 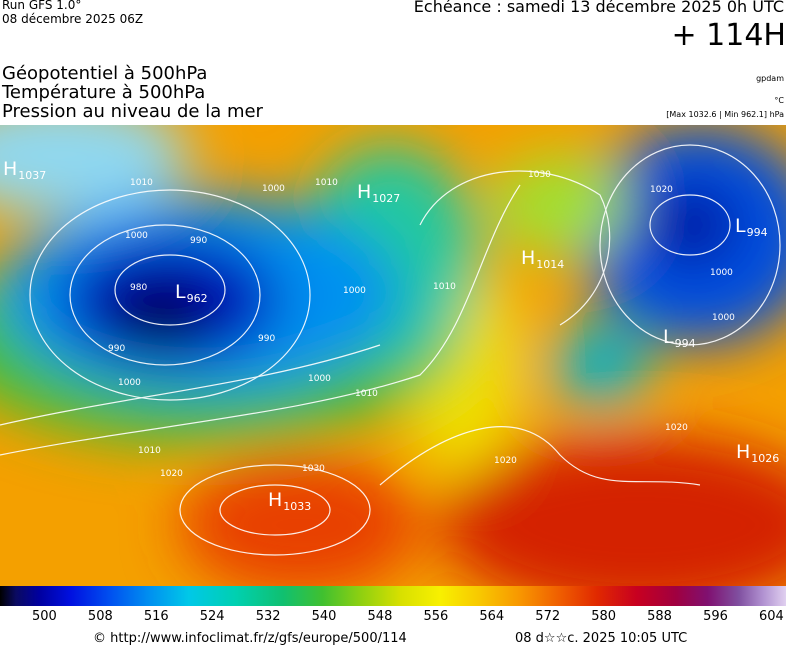 What do you see at coordinates (771, 616) in the screenshot?
I see `colorbar-label: 604` at bounding box center [771, 616].